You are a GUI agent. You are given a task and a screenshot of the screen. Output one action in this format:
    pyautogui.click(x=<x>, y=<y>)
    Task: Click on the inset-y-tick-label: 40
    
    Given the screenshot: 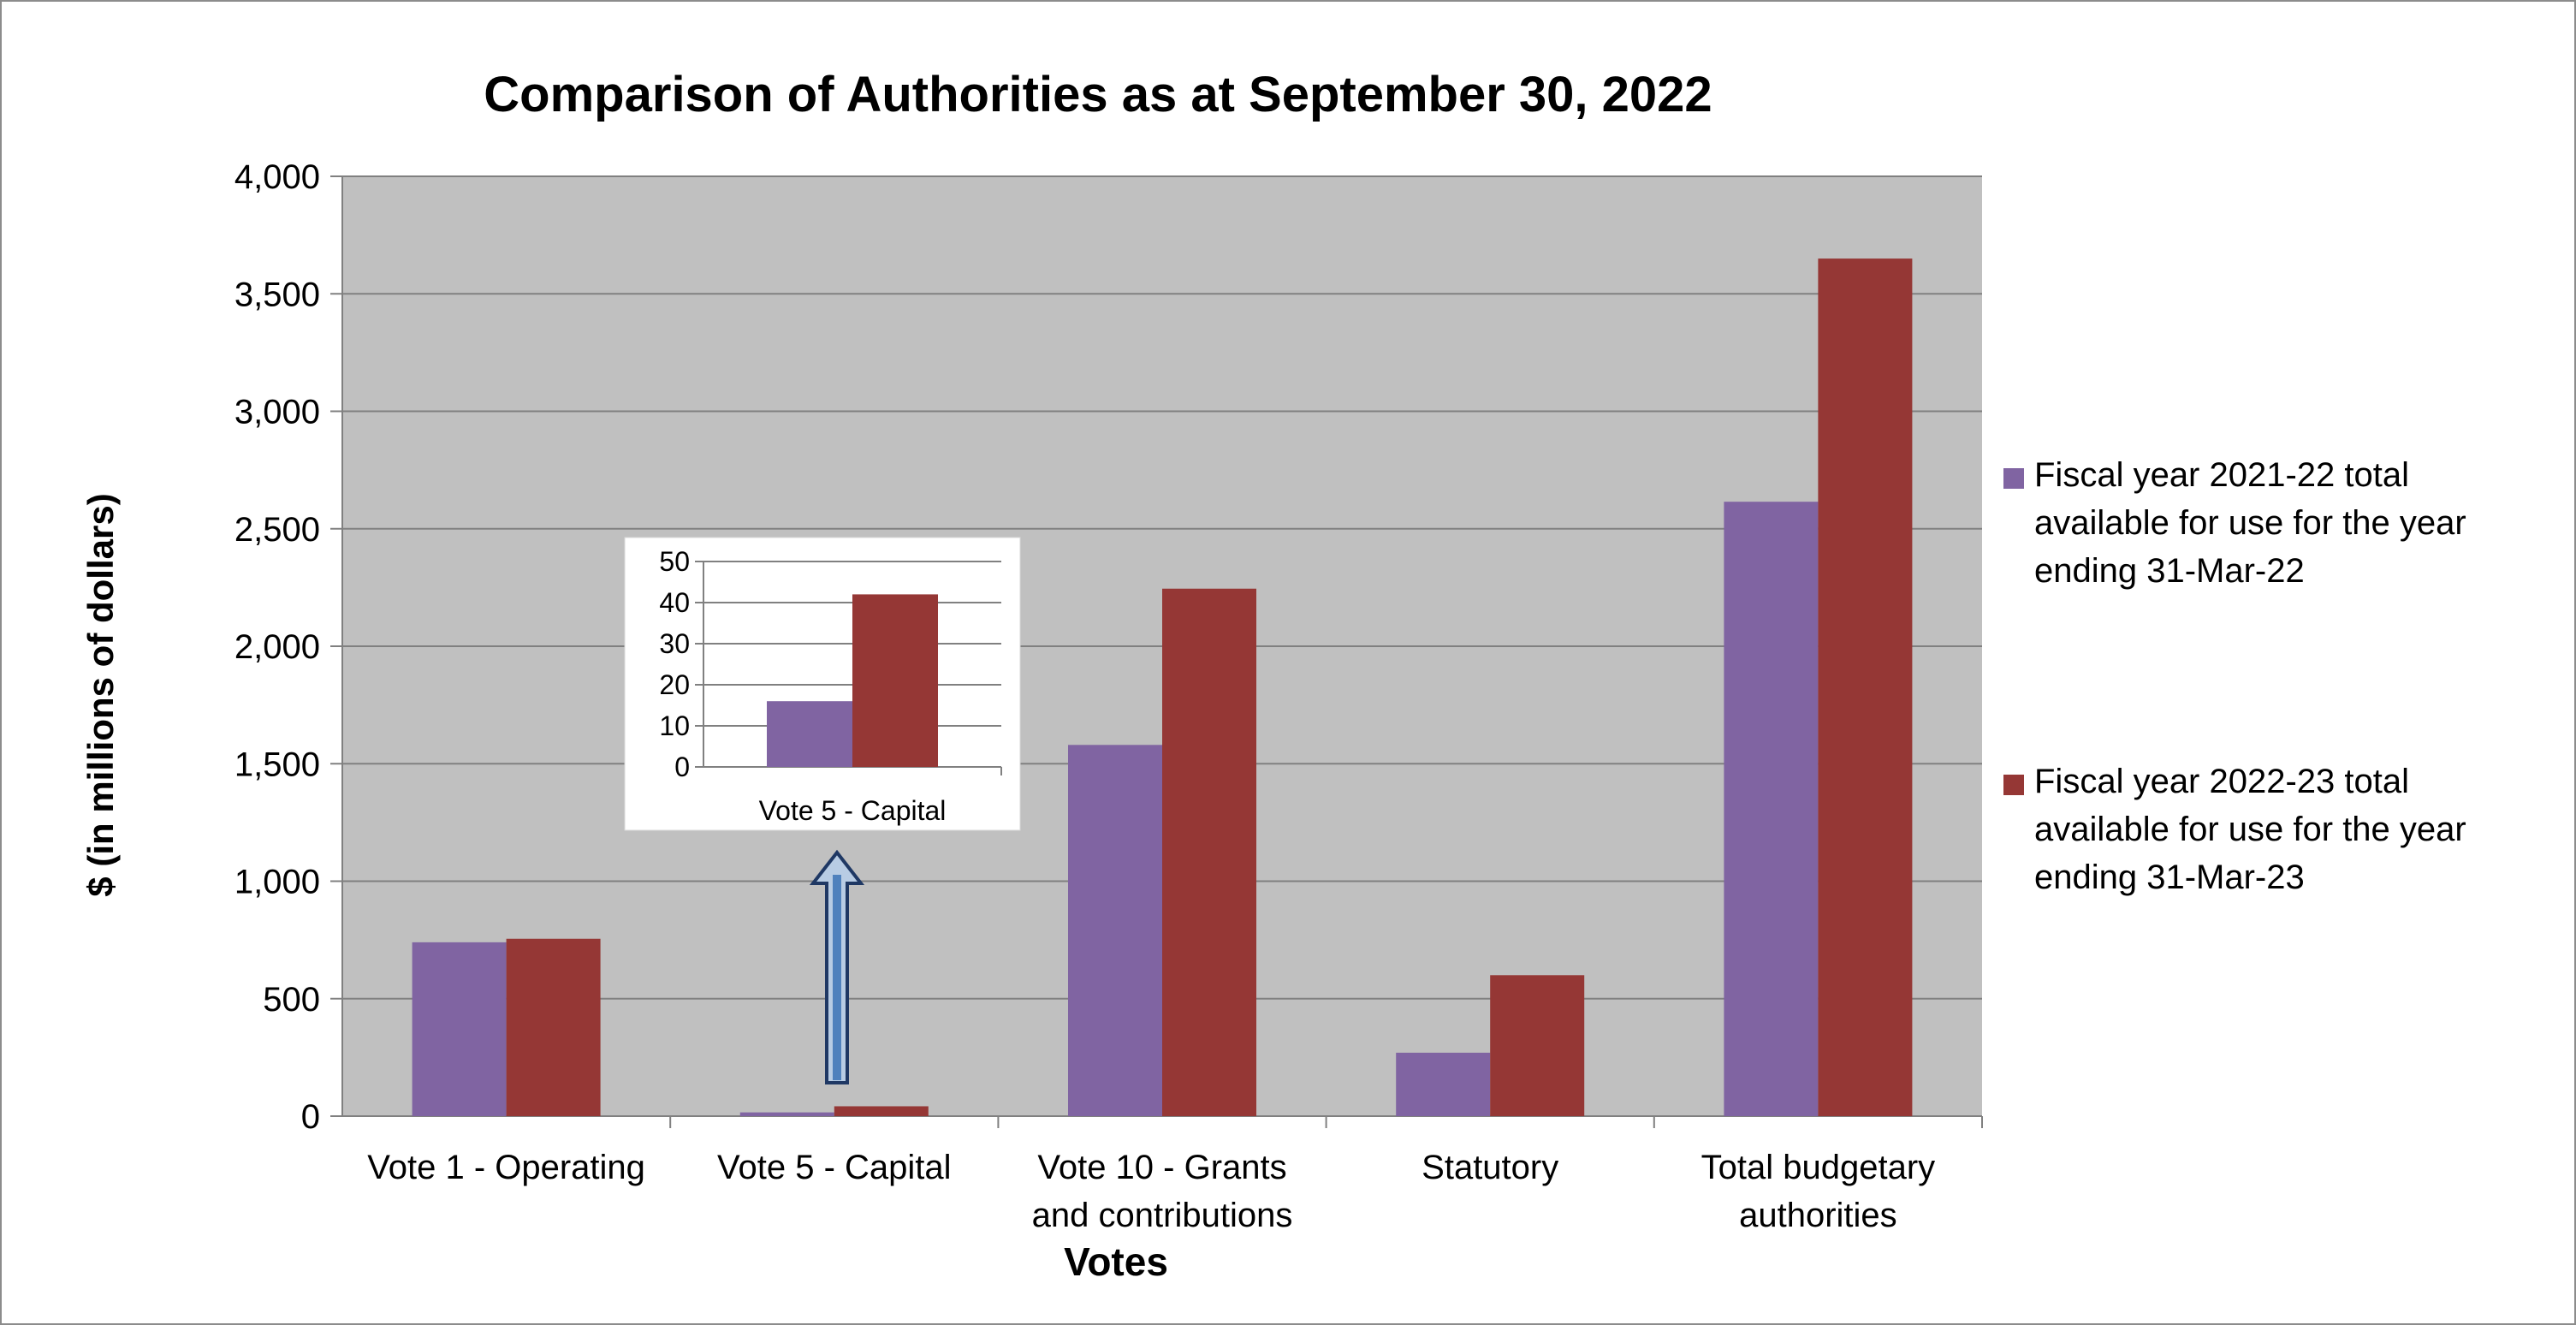 What is the action you would take?
    pyautogui.click(x=674, y=602)
    